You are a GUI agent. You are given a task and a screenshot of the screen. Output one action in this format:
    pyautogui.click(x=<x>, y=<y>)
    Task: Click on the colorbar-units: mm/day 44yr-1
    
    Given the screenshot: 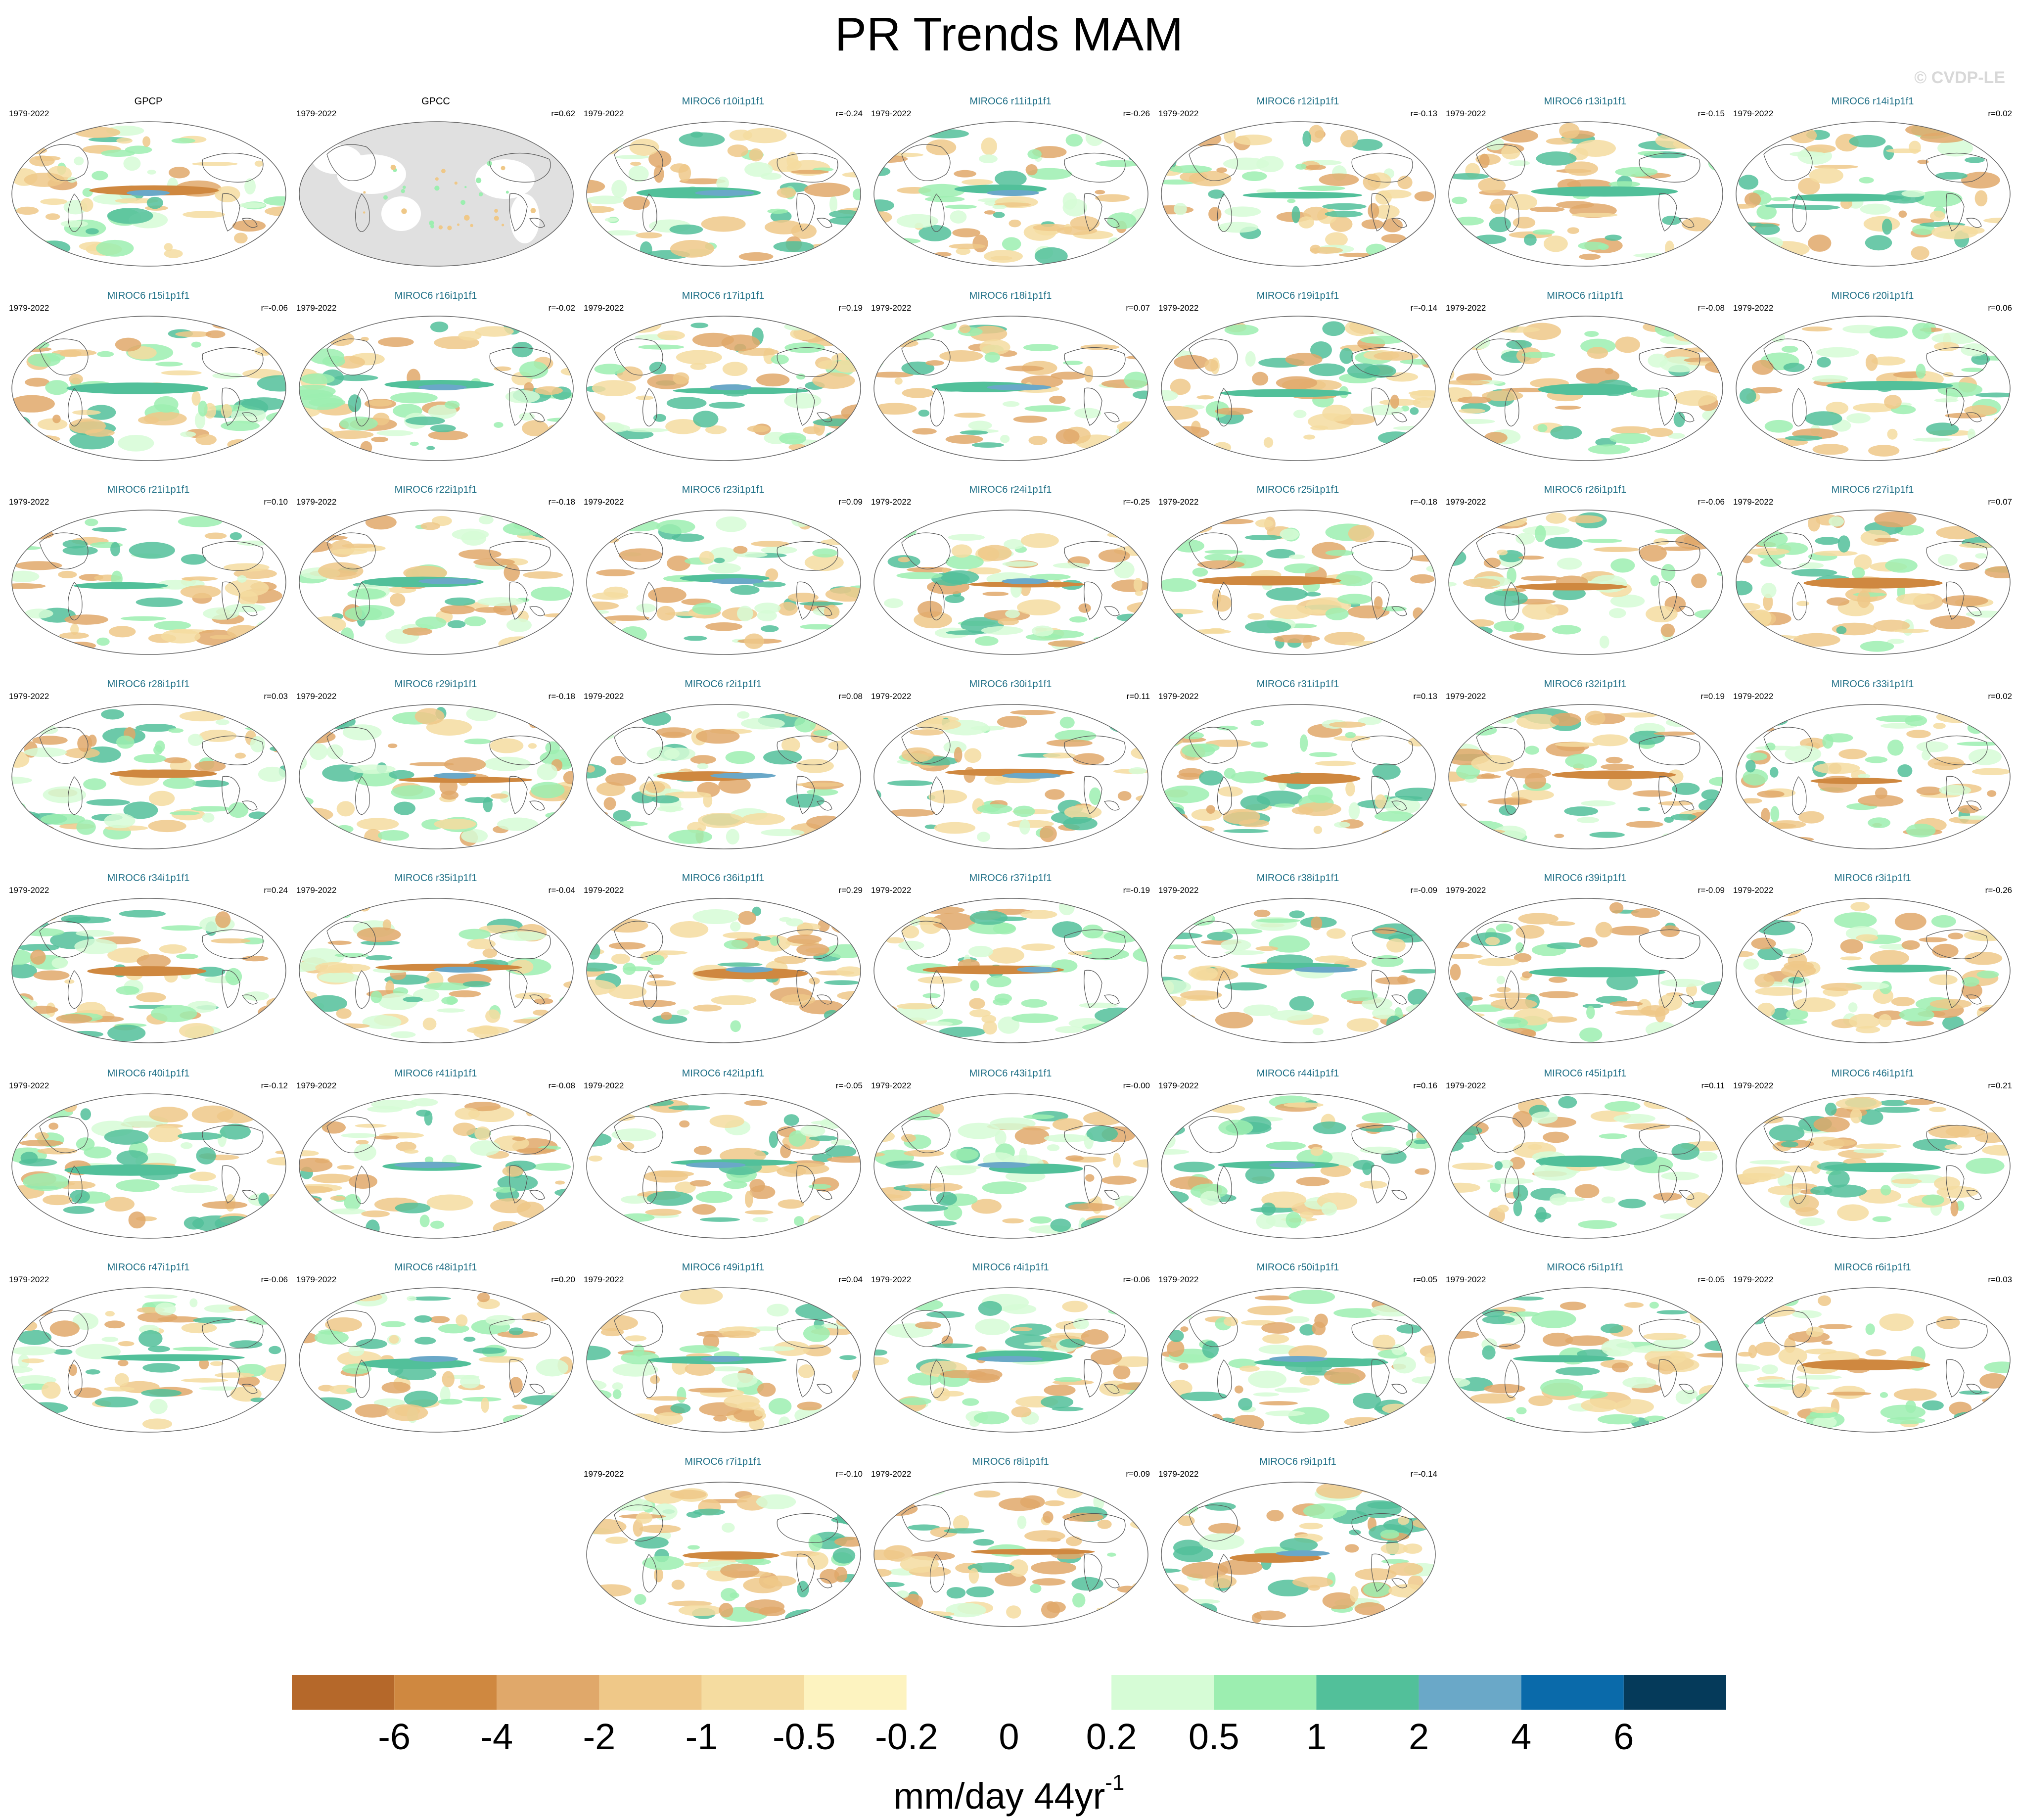 What is the action you would take?
    pyautogui.click(x=1009, y=1789)
    